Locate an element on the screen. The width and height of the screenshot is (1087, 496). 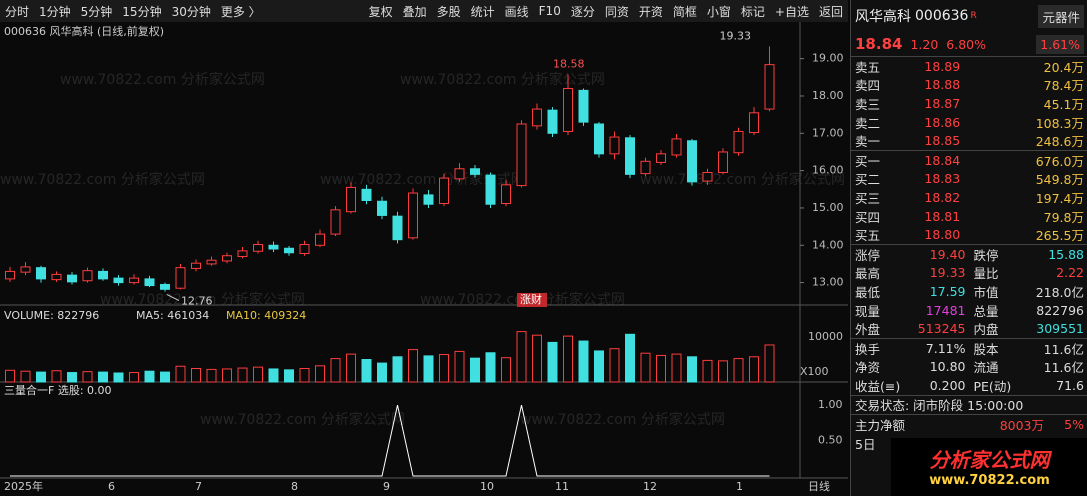
event-badge is located at coordinates (532, 300).